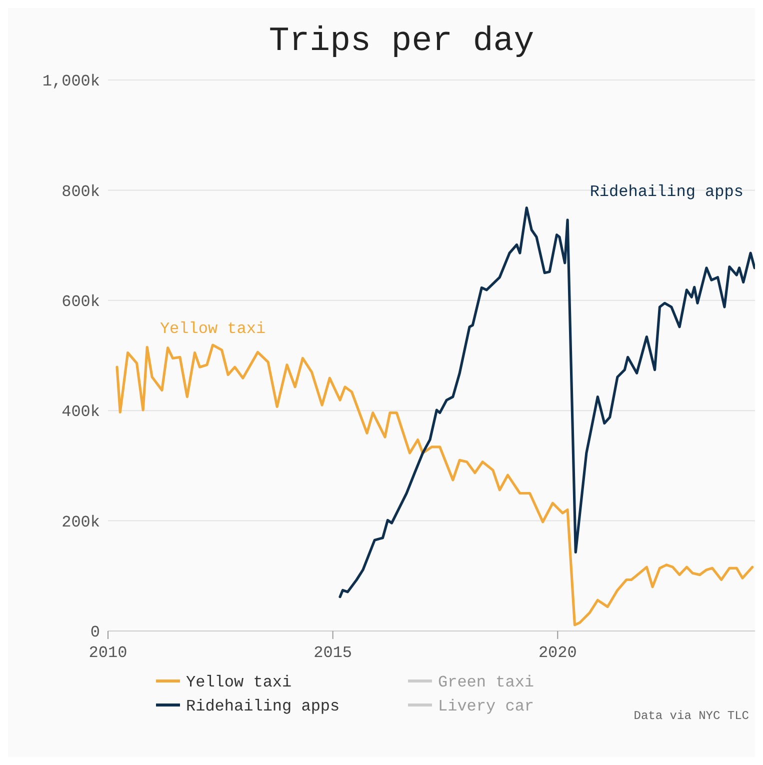 This screenshot has height=765, width=763. Describe the element at coordinates (486, 707) in the screenshot. I see `legend-label: Livery car` at that location.